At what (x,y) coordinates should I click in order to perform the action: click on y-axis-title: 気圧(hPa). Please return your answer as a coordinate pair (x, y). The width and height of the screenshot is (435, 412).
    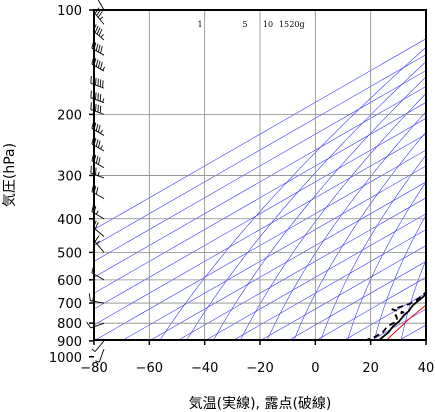
    Looking at the image, I should click on (10, 175).